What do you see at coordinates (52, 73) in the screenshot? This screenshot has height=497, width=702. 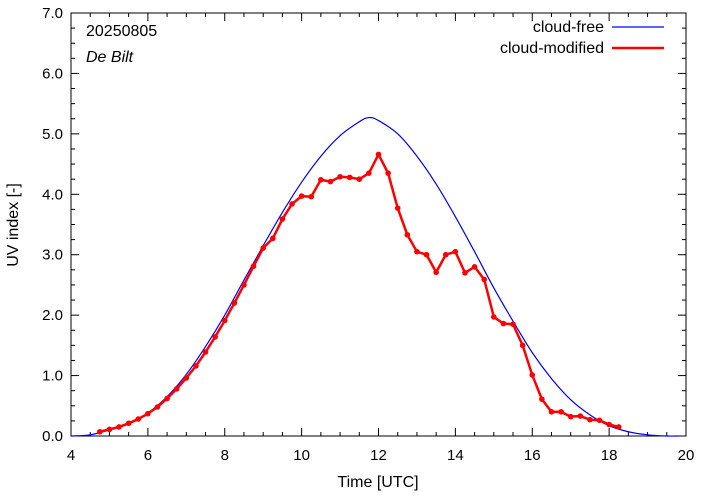 I see `y-tick-label: 6.0` at bounding box center [52, 73].